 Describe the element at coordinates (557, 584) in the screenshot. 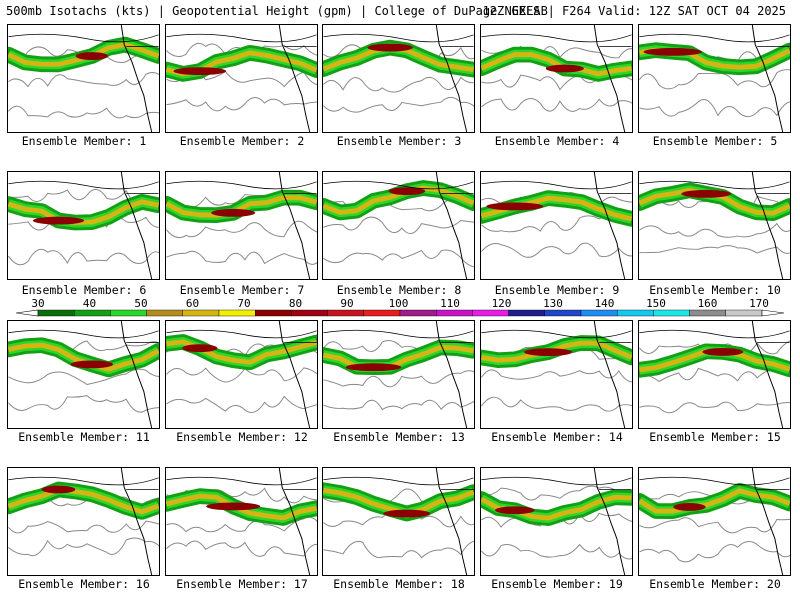

I see `ensemble-member-label: Ensemble Member: 19` at that location.